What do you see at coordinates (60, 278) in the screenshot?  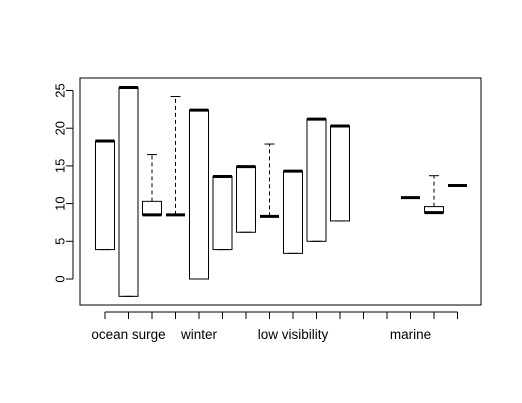 I see `y-tick-label: 0` at bounding box center [60, 278].